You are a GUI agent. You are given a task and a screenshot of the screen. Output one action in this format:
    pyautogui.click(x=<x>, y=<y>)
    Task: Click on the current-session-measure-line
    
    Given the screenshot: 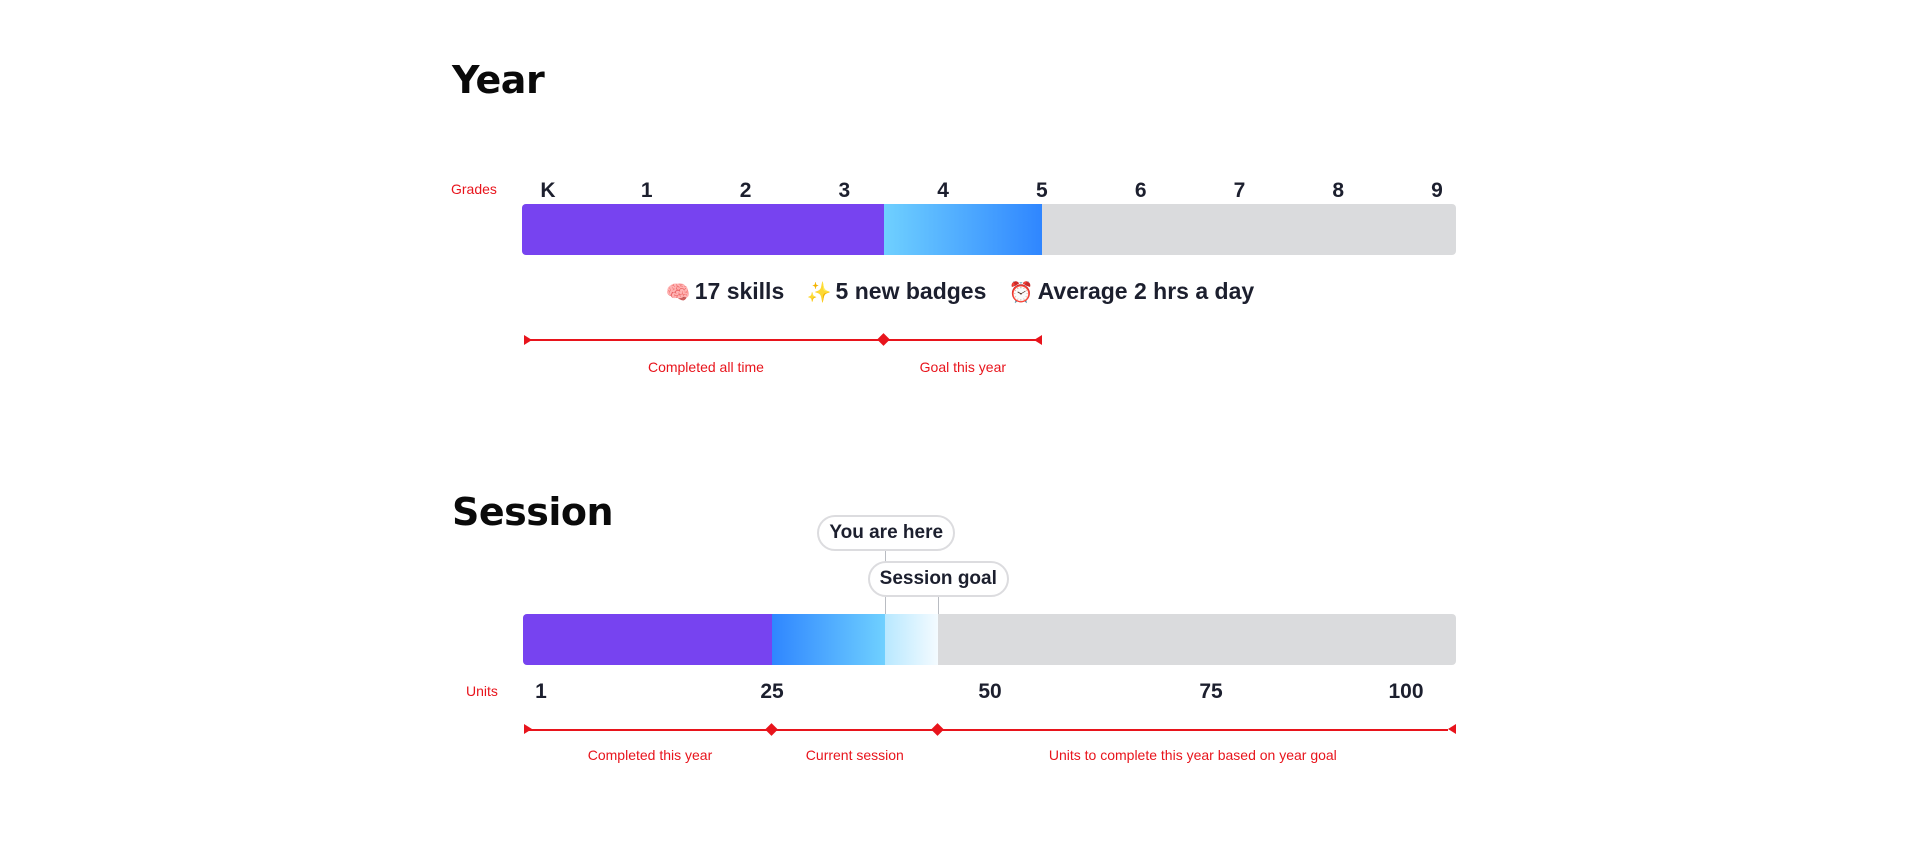 What is the action you would take?
    pyautogui.click(x=855, y=730)
    